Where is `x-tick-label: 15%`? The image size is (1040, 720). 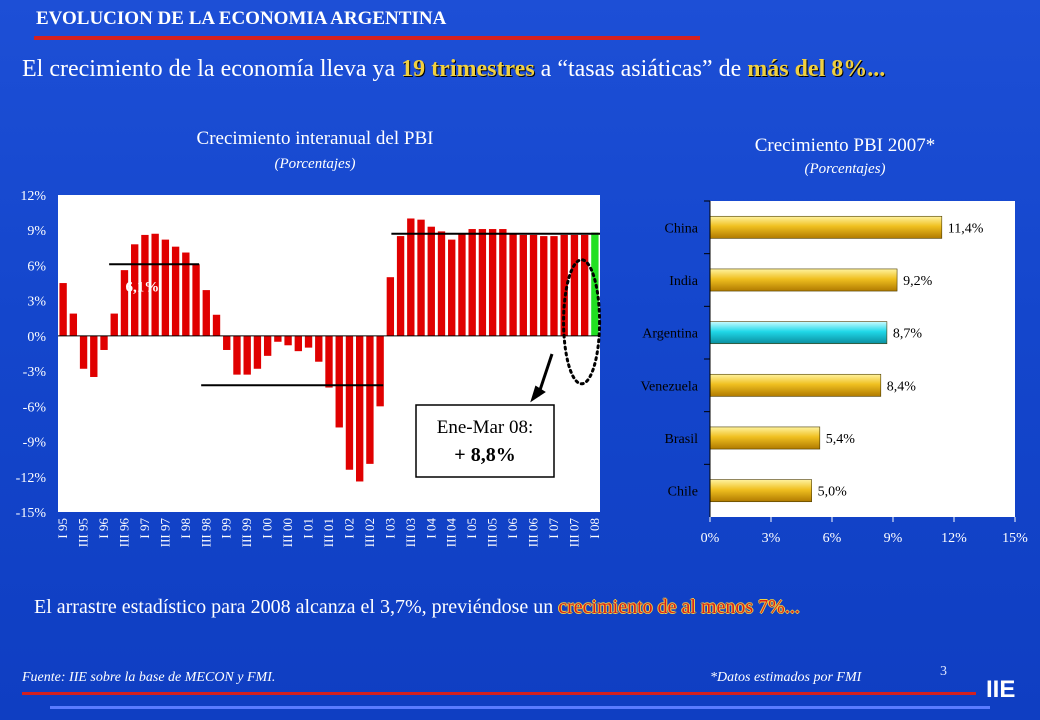 x-tick-label: 15% is located at coordinates (1015, 538).